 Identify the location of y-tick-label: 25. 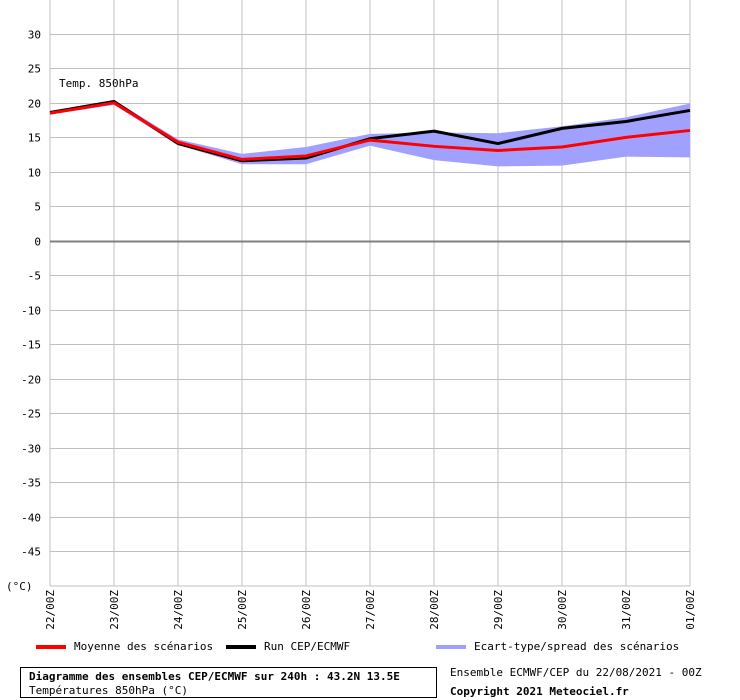
(34, 69).